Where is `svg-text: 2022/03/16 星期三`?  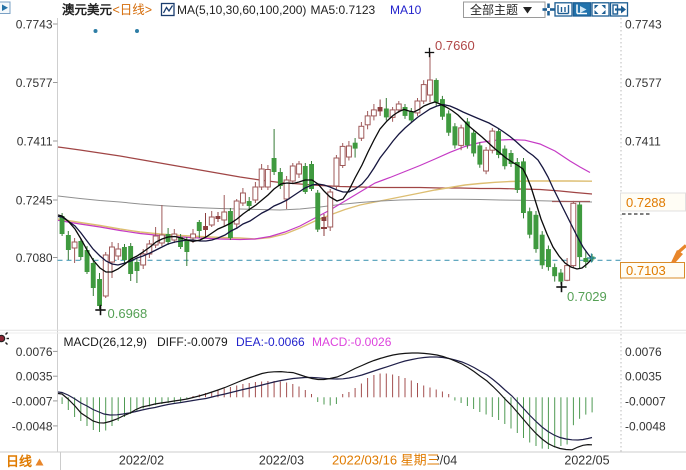
svg-text: 2022/03/16 星期三 is located at coordinates (386, 460).